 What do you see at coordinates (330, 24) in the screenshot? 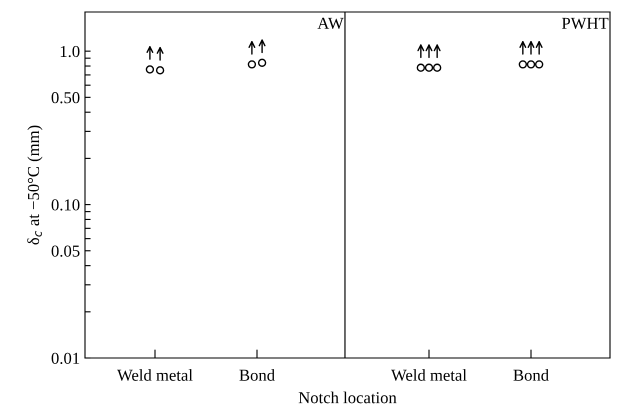
I see `annotation: AW` at bounding box center [330, 24].